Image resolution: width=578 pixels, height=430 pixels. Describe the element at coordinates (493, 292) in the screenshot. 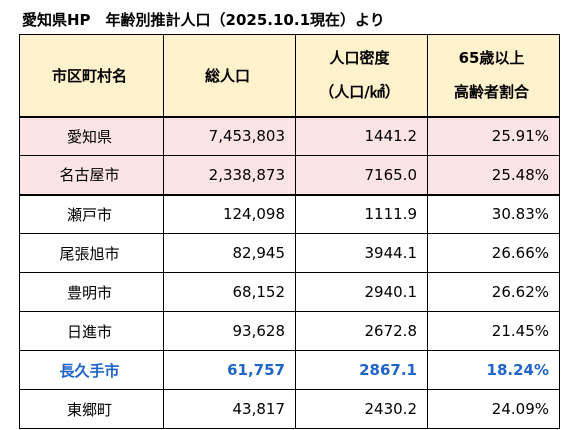

I see `cell-elderly-ratio: 26.62%` at that location.